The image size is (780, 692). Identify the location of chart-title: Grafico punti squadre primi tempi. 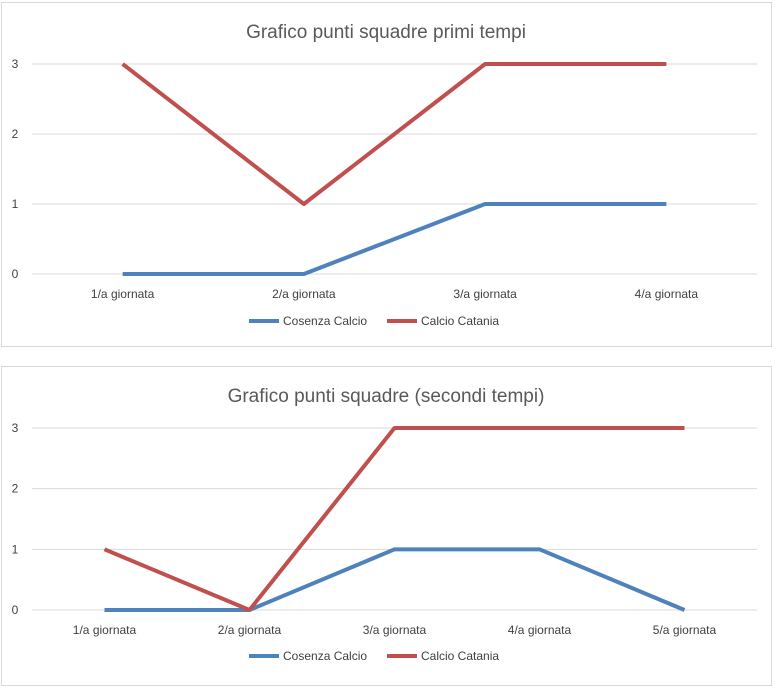
(386, 32).